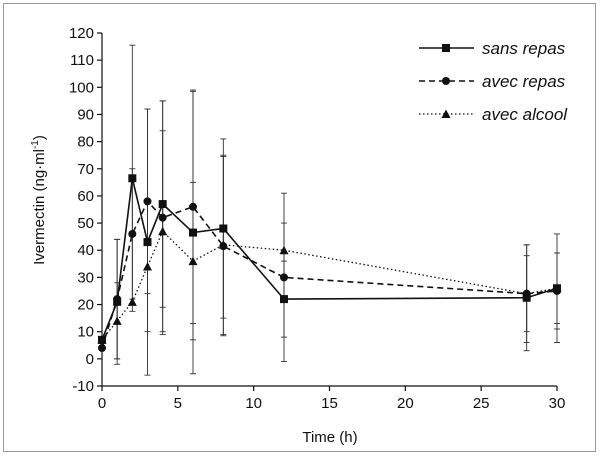 The width and height of the screenshot is (601, 457). What do you see at coordinates (178, 403) in the screenshot?
I see `x-tick-label: 5` at bounding box center [178, 403].